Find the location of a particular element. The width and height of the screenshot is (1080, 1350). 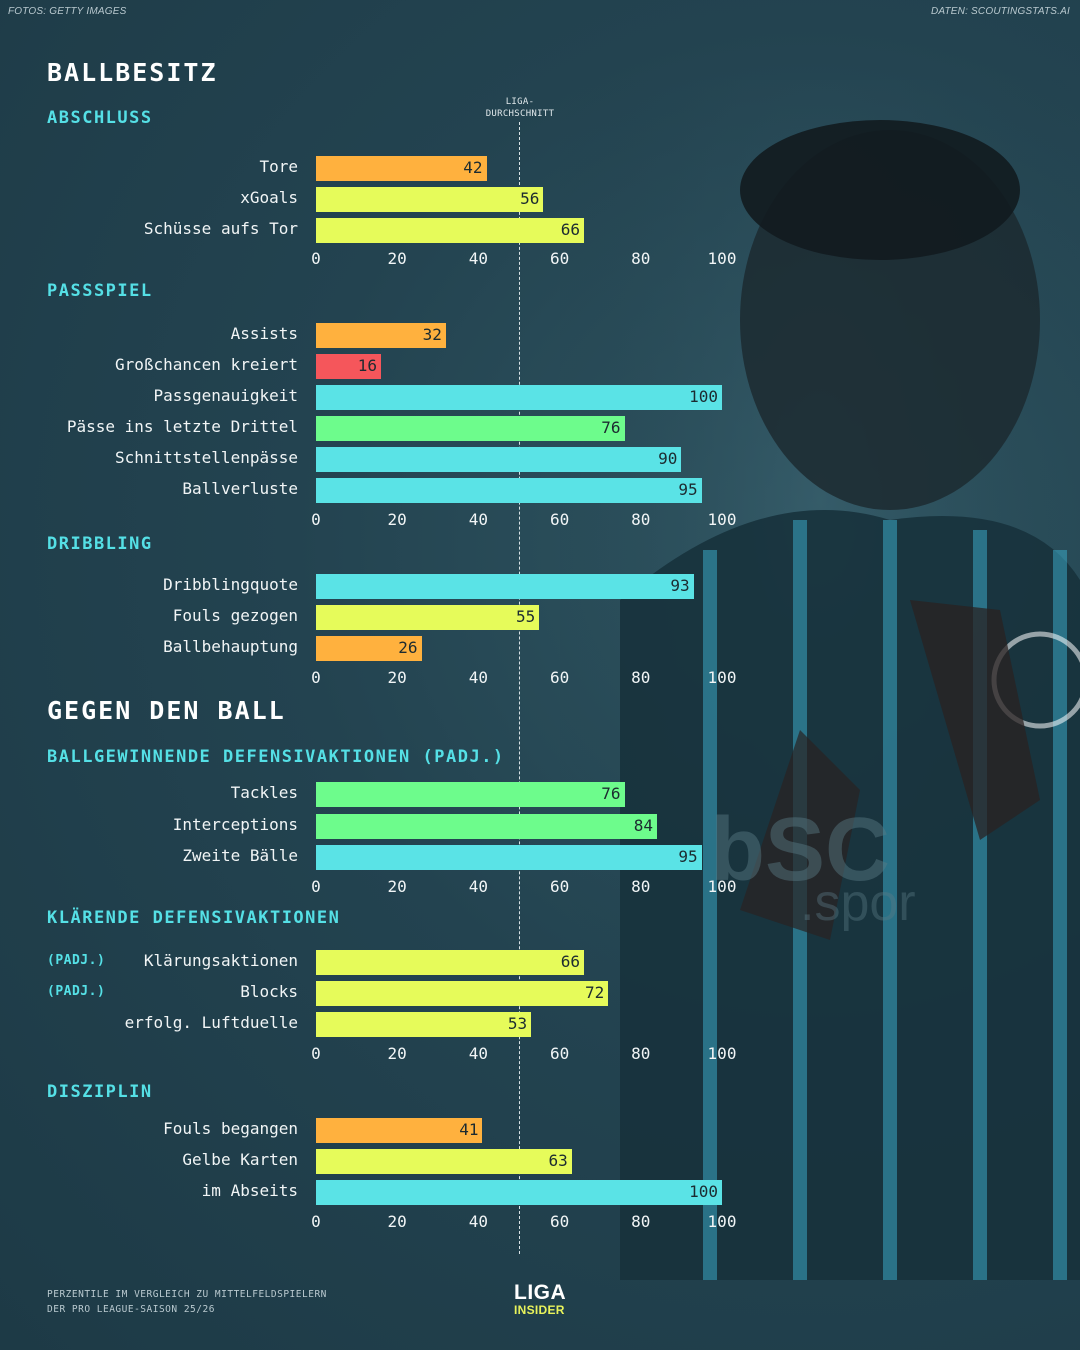

group-title: KLÄRENDE DEFENSIVAKTIONEN is located at coordinates (194, 918).